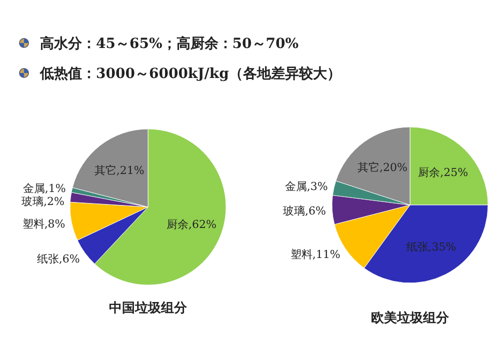 The image size is (500, 362). What do you see at coordinates (191, 225) in the screenshot?
I see `slice-label: 厨余,62%` at bounding box center [191, 225].